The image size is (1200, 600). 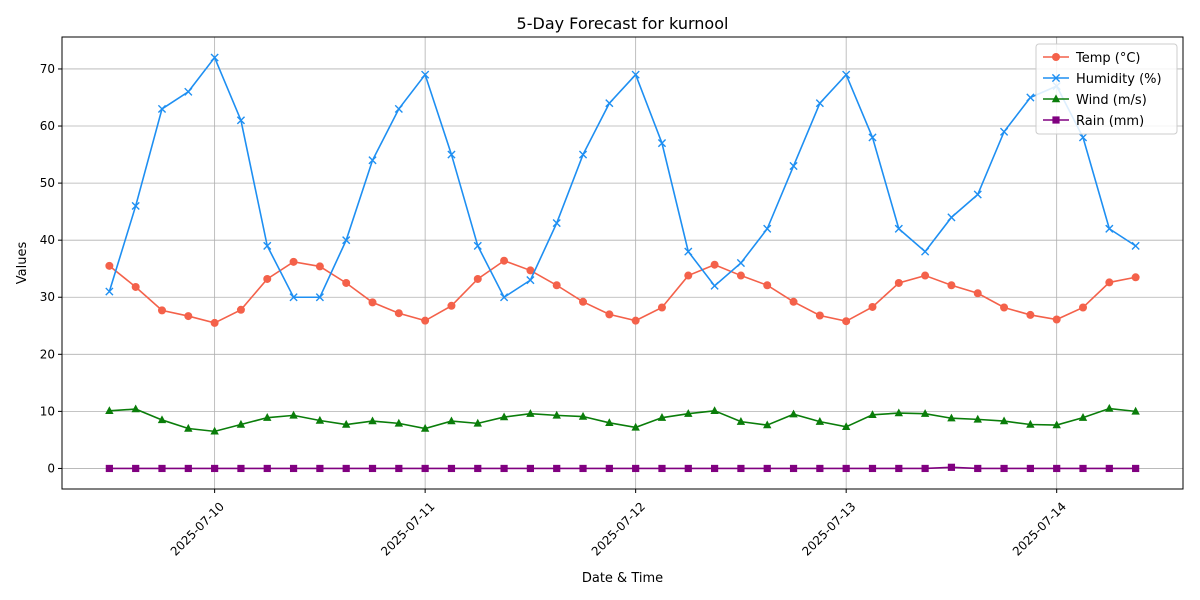 What do you see at coordinates (622, 468) in the screenshot?
I see `series-rain-mm` at bounding box center [622, 468].